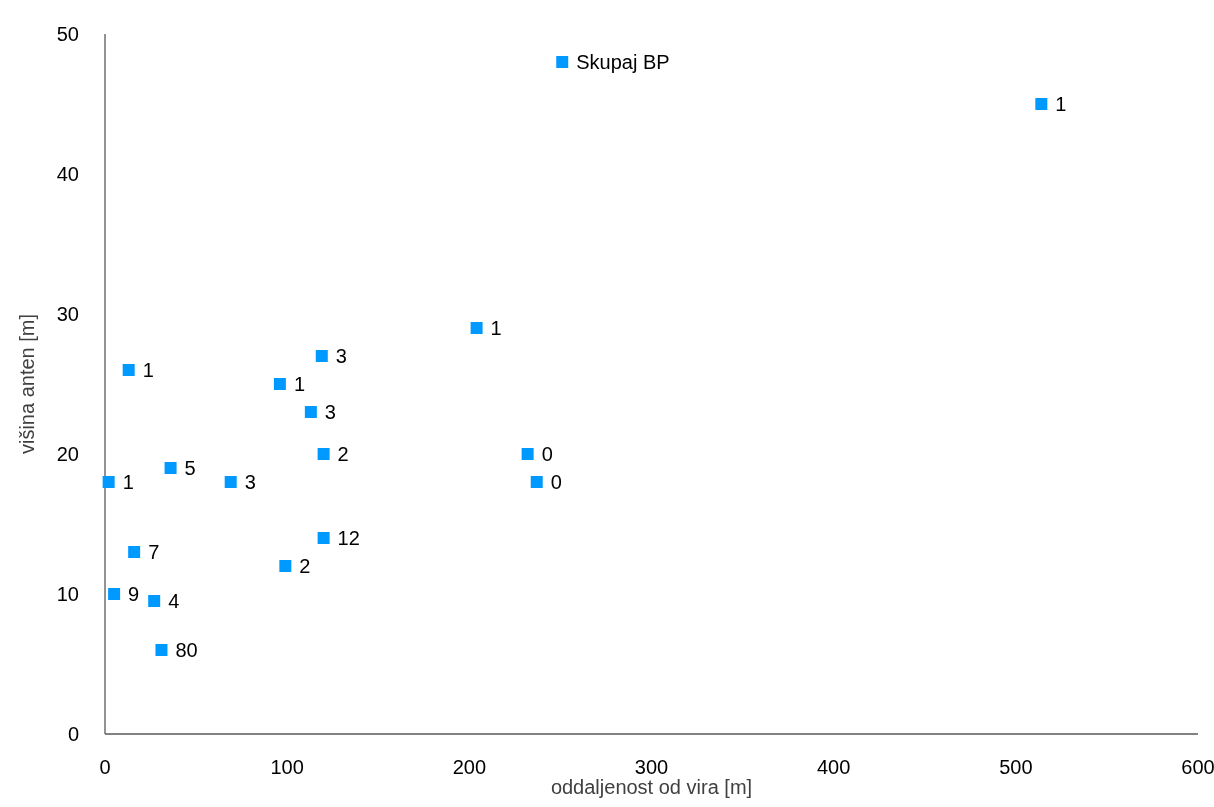 Image resolution: width=1214 pixels, height=807 pixels. Describe the element at coordinates (134, 594) in the screenshot. I see `annotation: 9` at that location.